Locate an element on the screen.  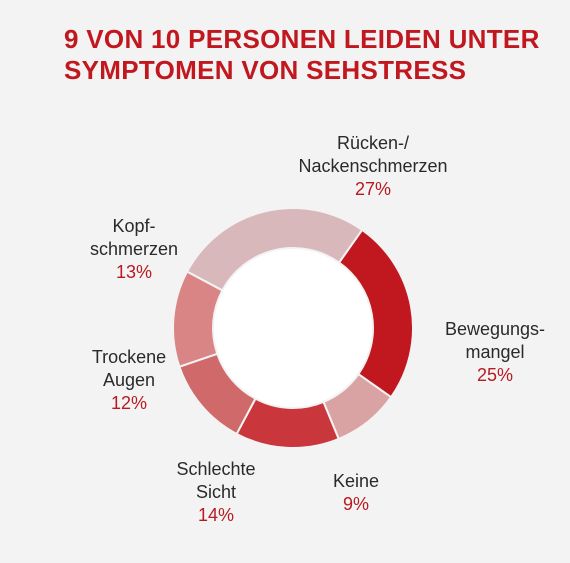
slice-name-ruecken-line-2: Nackenschmerzen is located at coordinates (373, 166).